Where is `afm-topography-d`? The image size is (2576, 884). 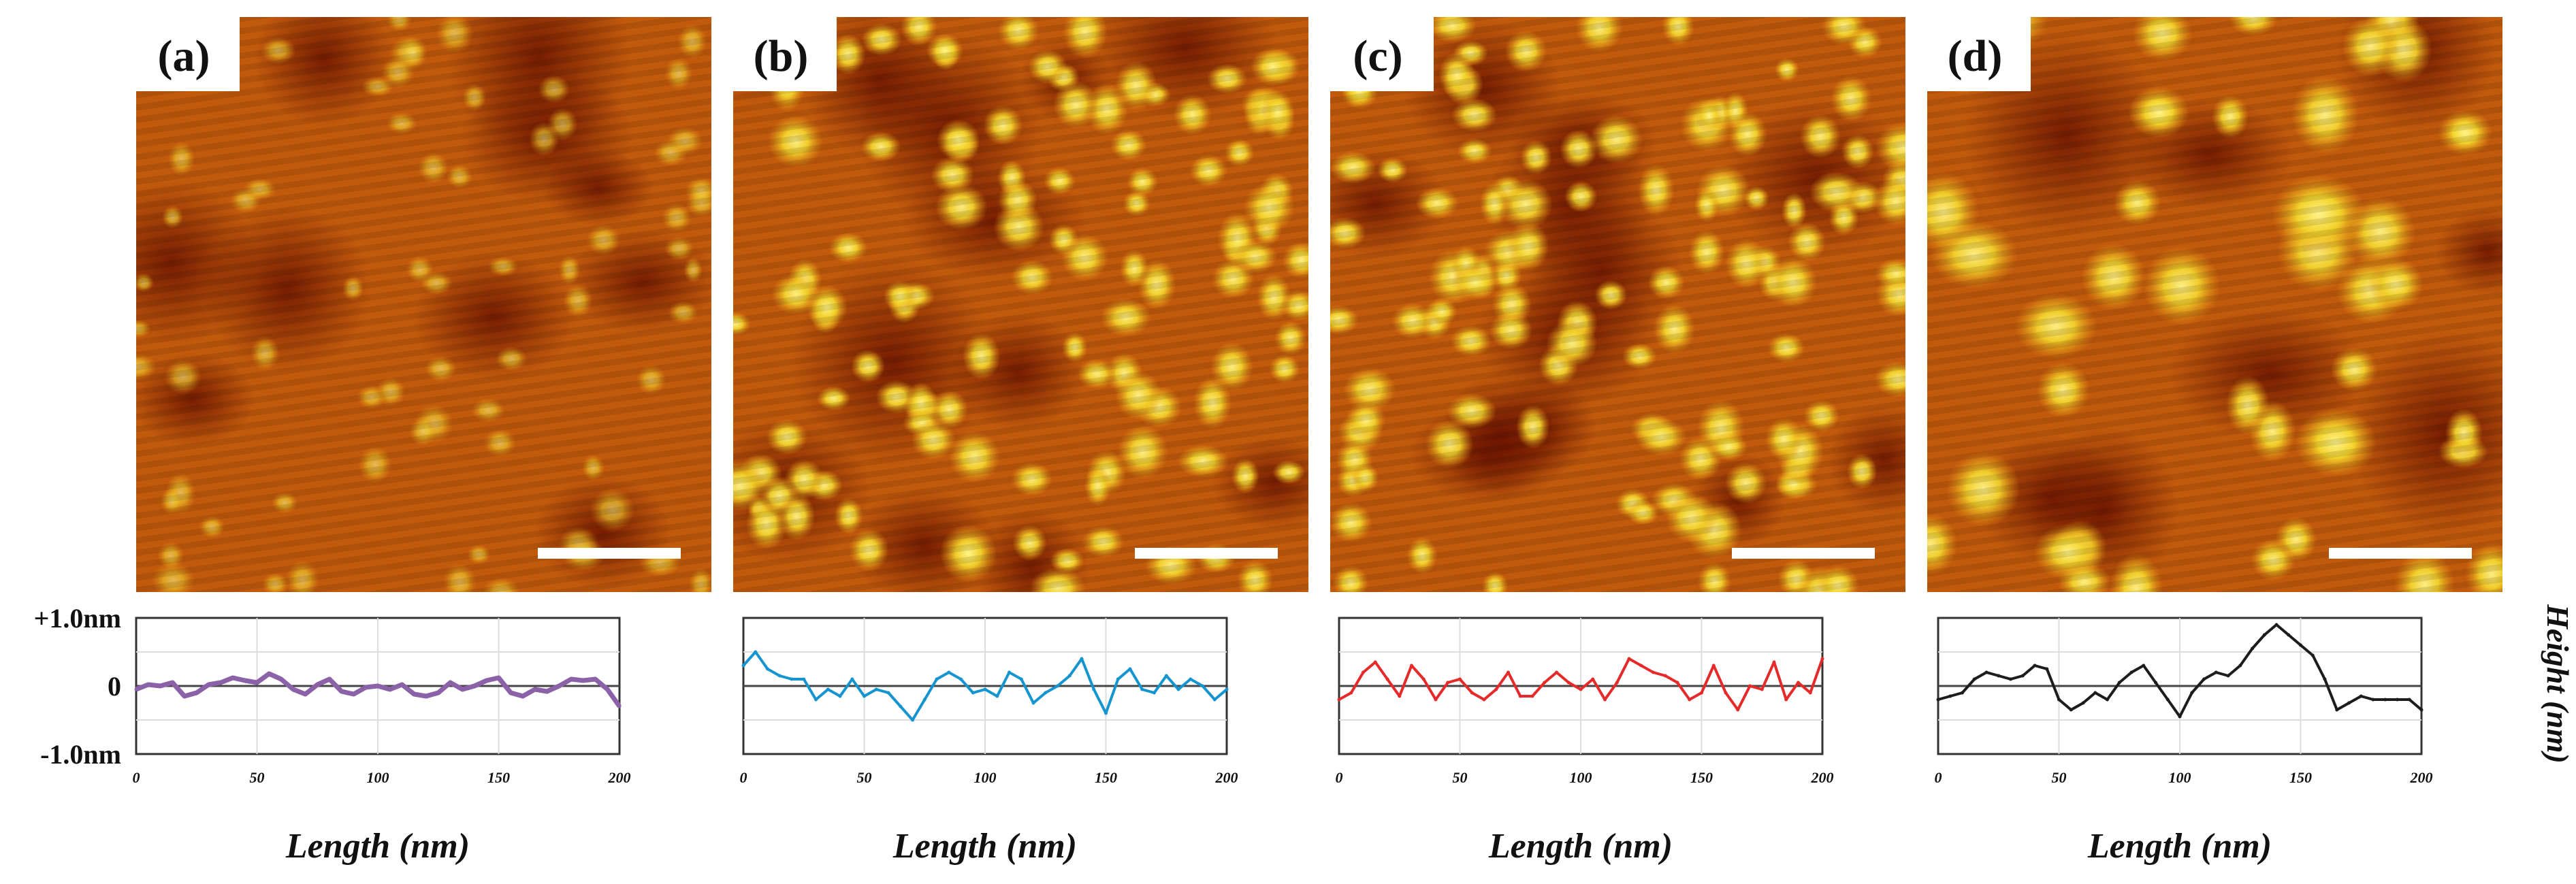
afm-topography-d is located at coordinates (2211, 304).